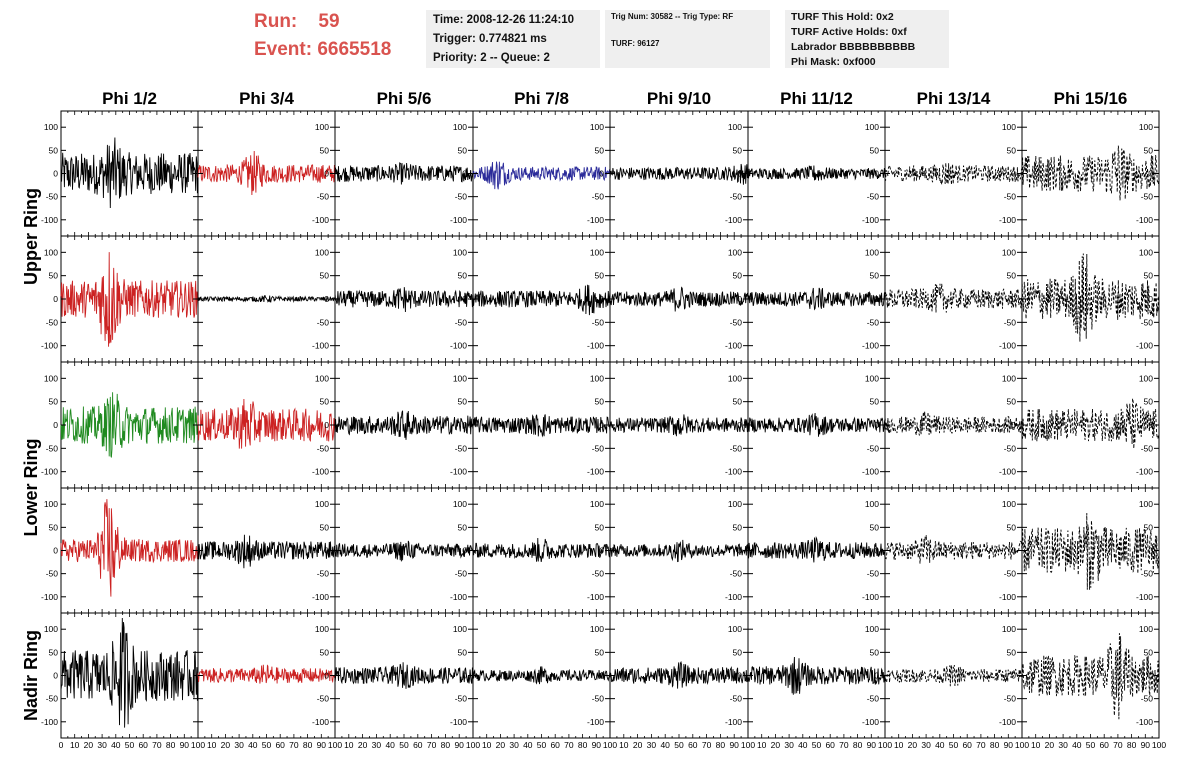 This screenshot has height=772, width=1196. What do you see at coordinates (31, 675) in the screenshot?
I see `row-label: Nadir Ring` at bounding box center [31, 675].